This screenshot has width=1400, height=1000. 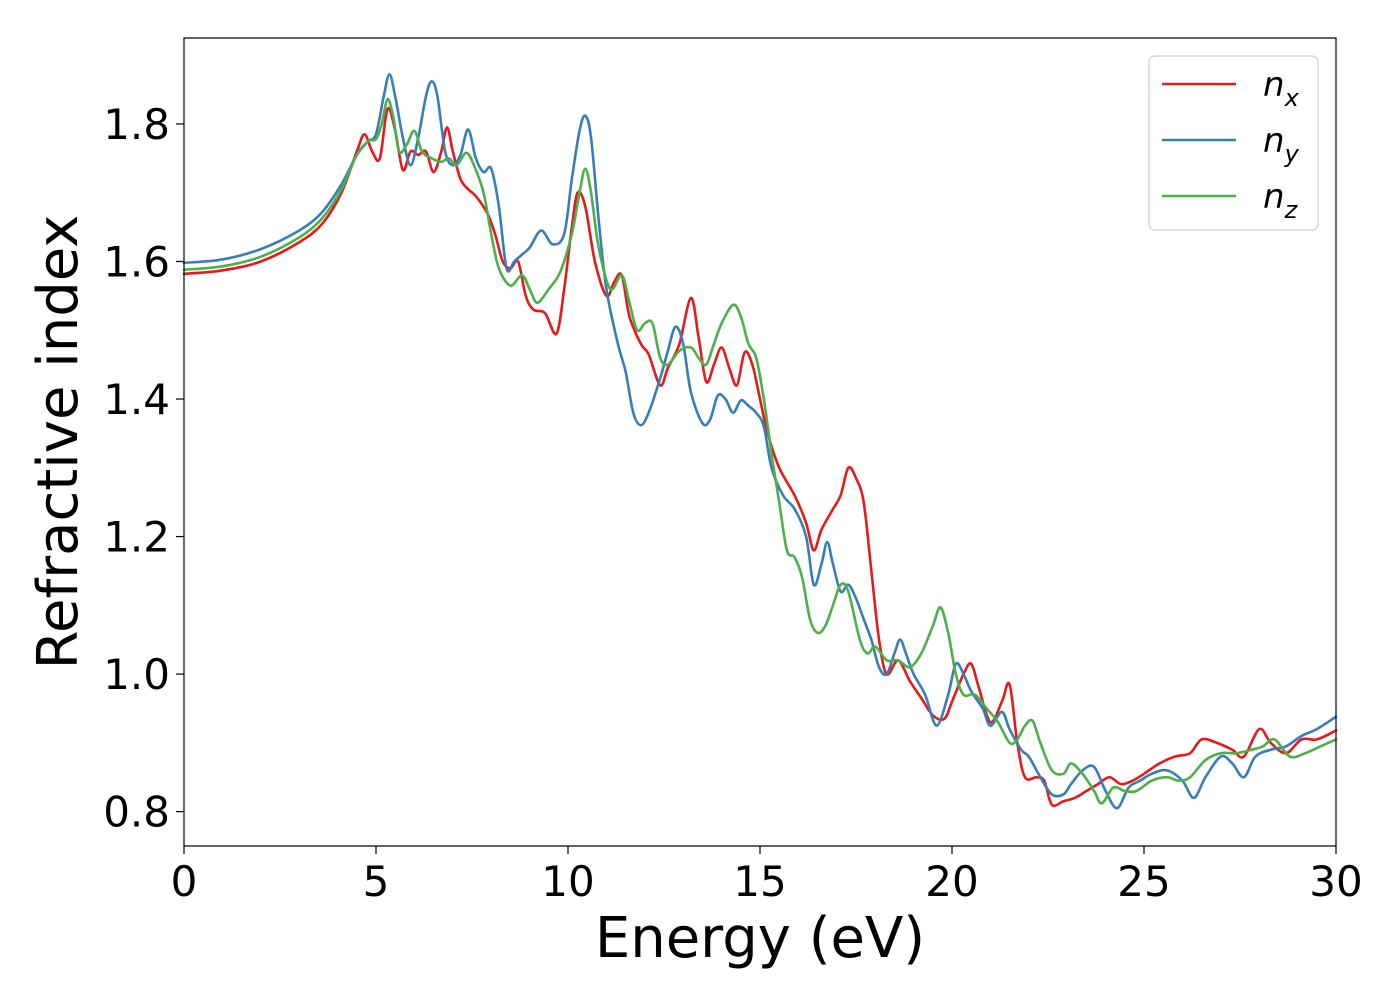 I want to click on x-tick-label: 5, so click(x=376, y=881).